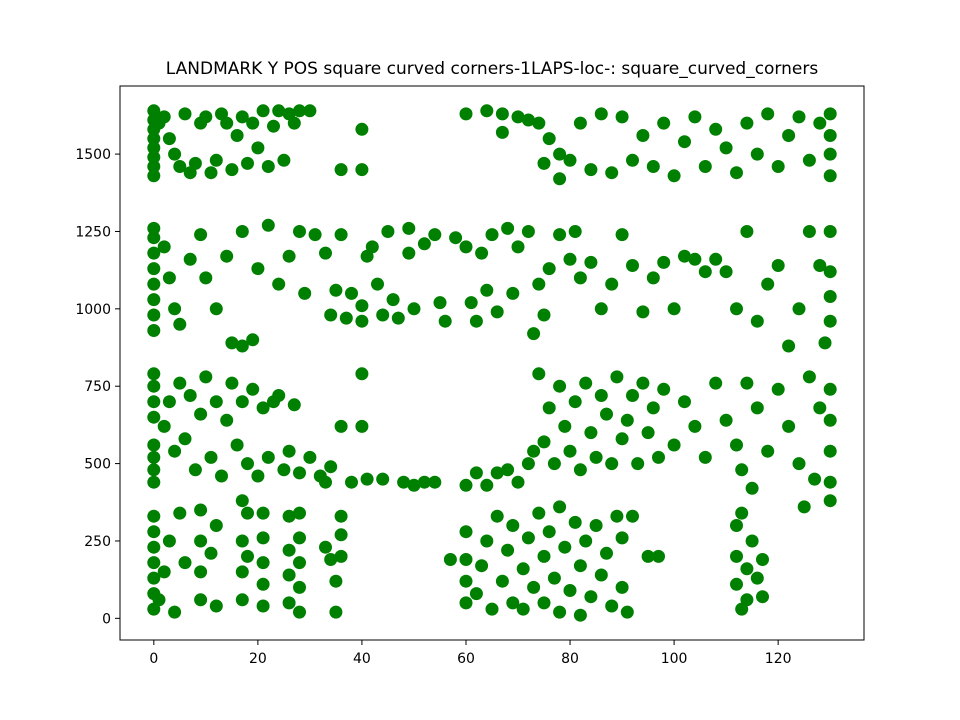  Describe the element at coordinates (97, 542) in the screenshot. I see `y-tick-label: 250` at that location.